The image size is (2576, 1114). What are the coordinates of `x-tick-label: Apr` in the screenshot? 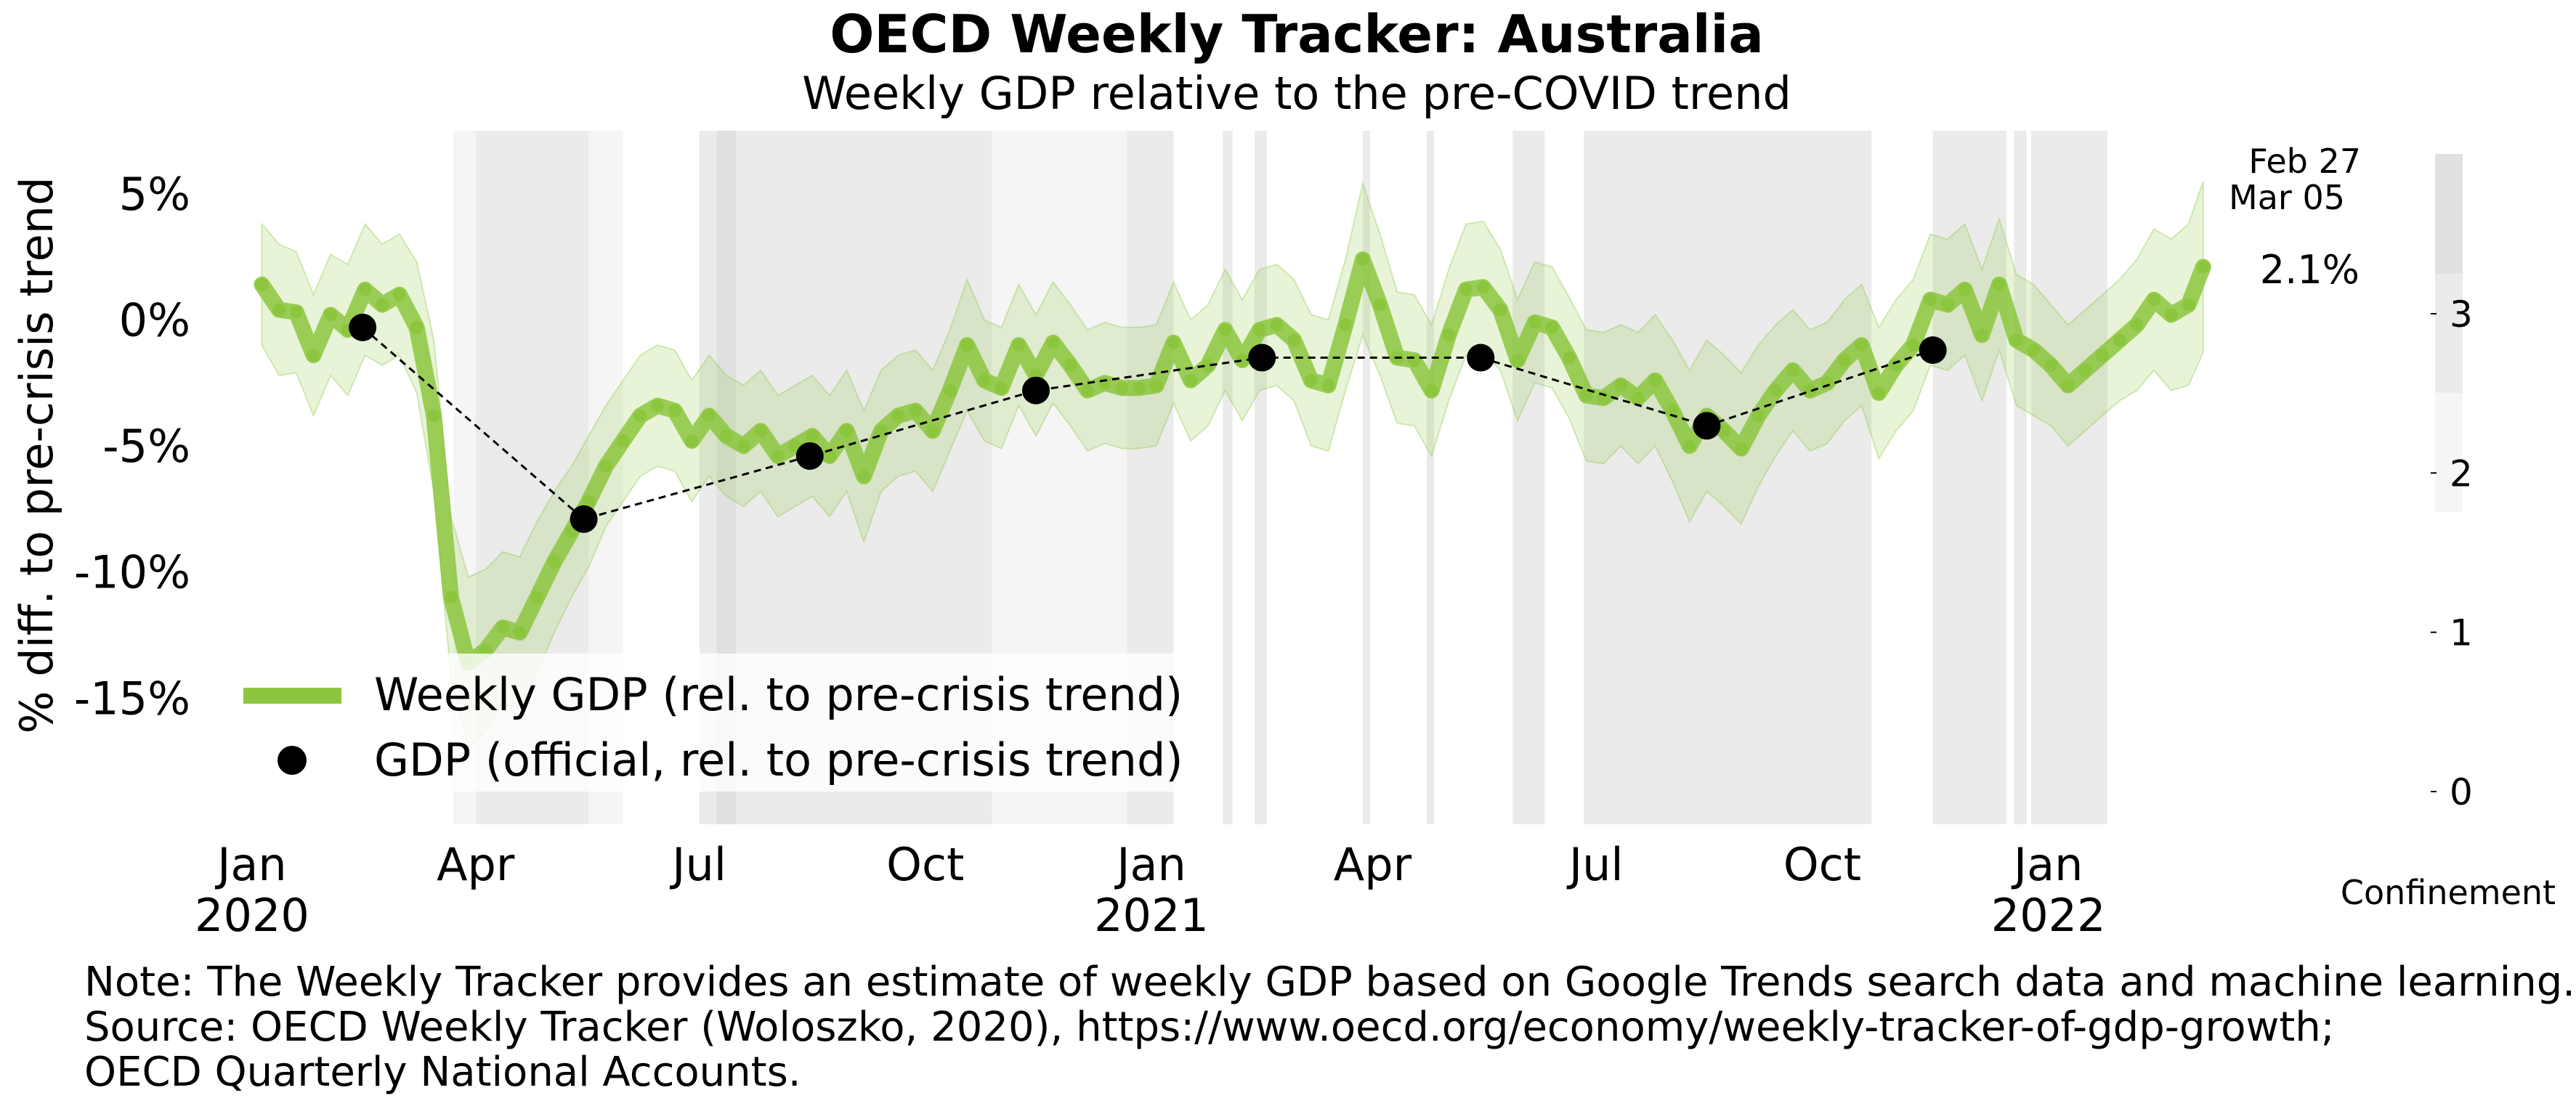 It's located at (1373, 865).